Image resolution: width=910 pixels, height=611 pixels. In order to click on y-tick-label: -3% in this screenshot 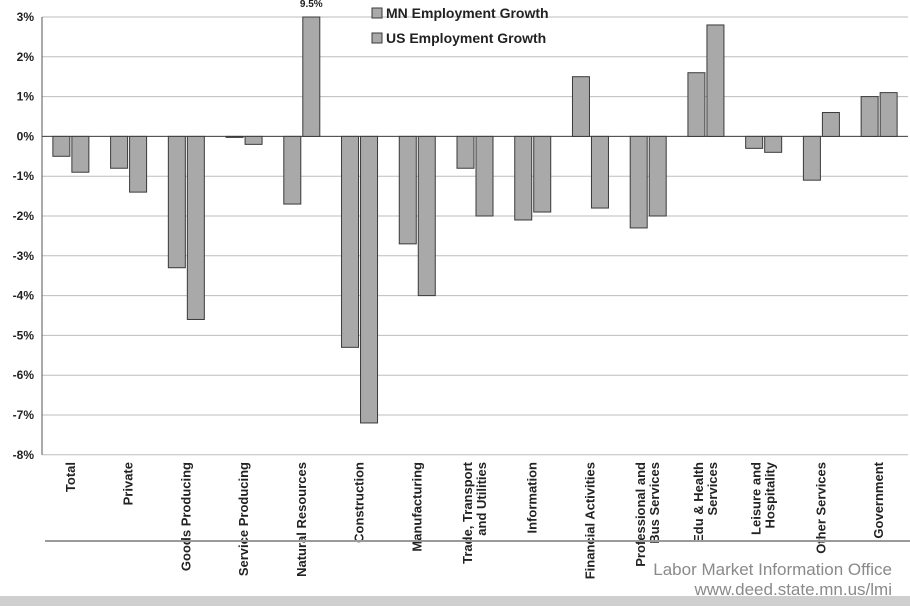, I will do `click(24, 256)`.